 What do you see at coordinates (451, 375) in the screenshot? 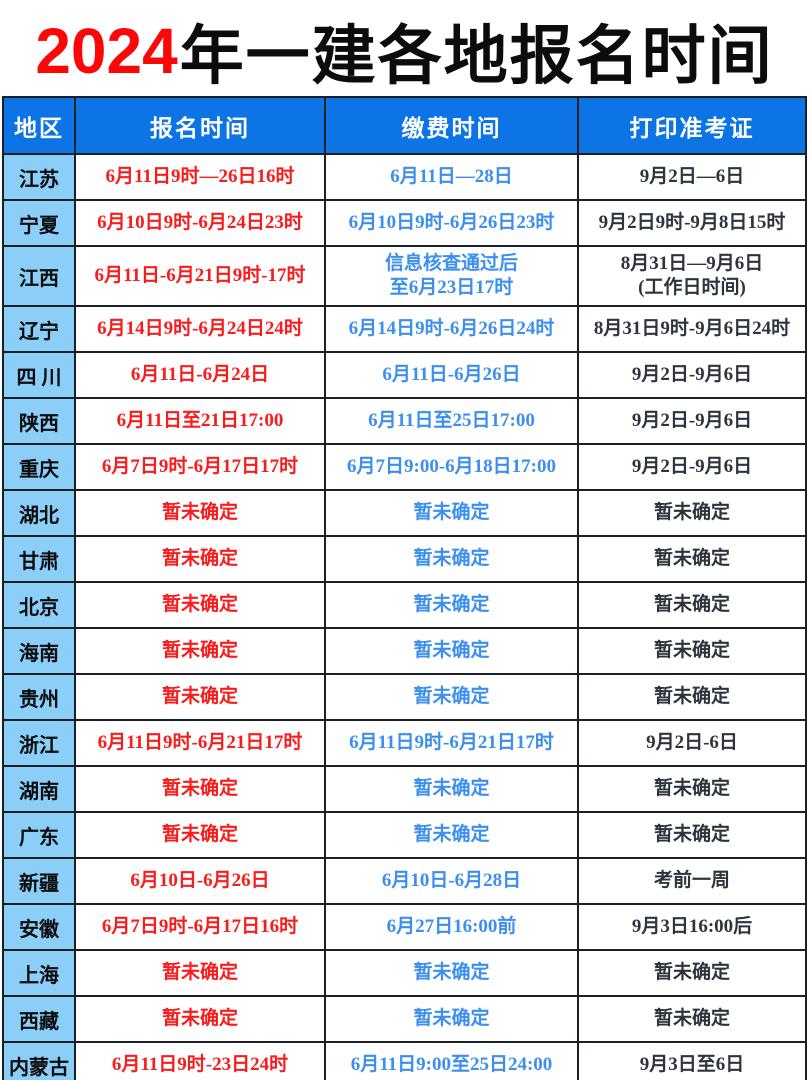
I see `pay-cell: 6月11日-6月26日` at bounding box center [451, 375].